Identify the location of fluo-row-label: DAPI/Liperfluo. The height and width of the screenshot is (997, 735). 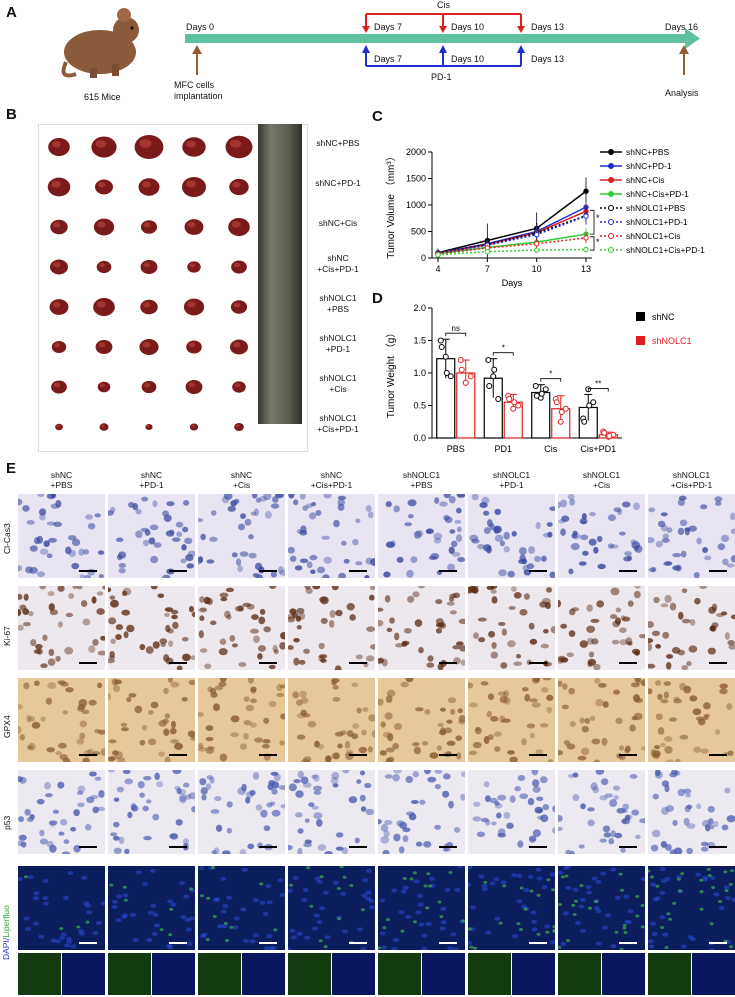
(6, 932).